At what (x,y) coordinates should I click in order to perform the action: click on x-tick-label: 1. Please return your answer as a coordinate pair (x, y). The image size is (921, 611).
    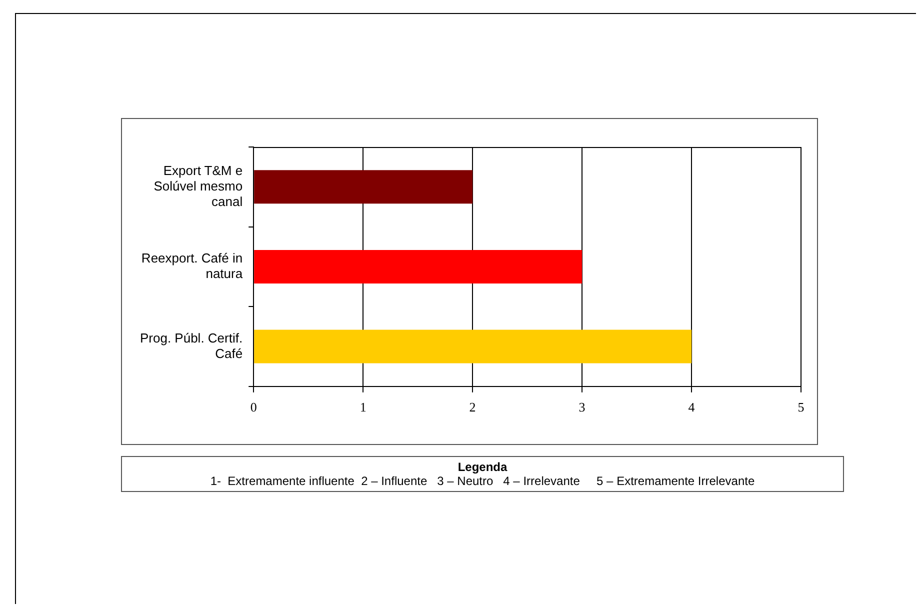
    Looking at the image, I should click on (363, 407).